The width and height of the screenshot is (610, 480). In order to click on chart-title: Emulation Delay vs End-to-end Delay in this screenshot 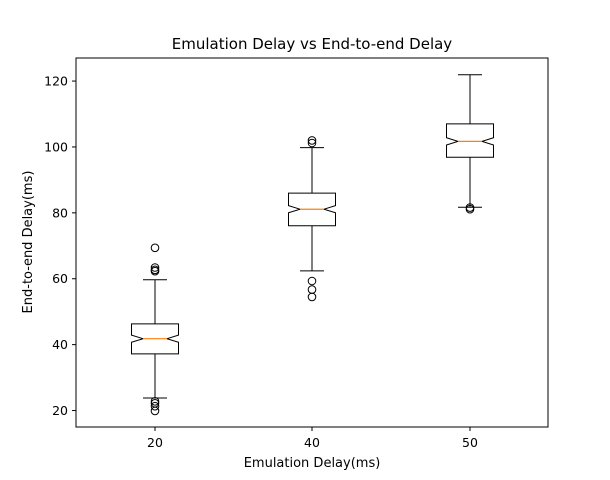, I will do `click(312, 44)`.